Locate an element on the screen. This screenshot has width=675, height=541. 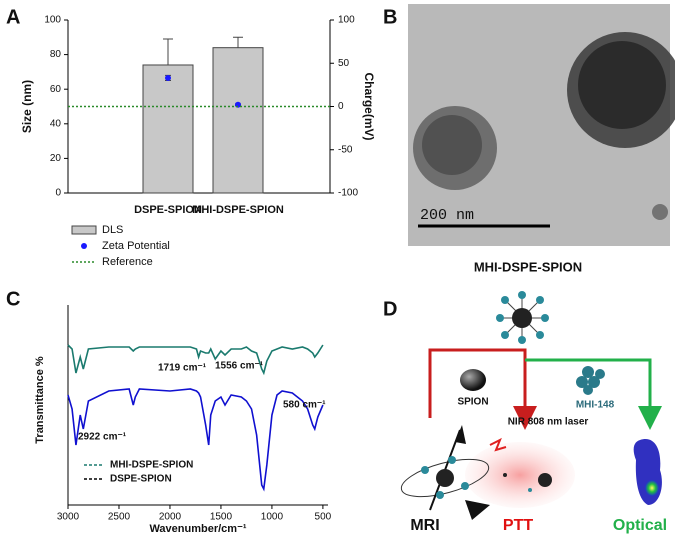
x-tick-label: 1000 is located at coordinates (272, 517).